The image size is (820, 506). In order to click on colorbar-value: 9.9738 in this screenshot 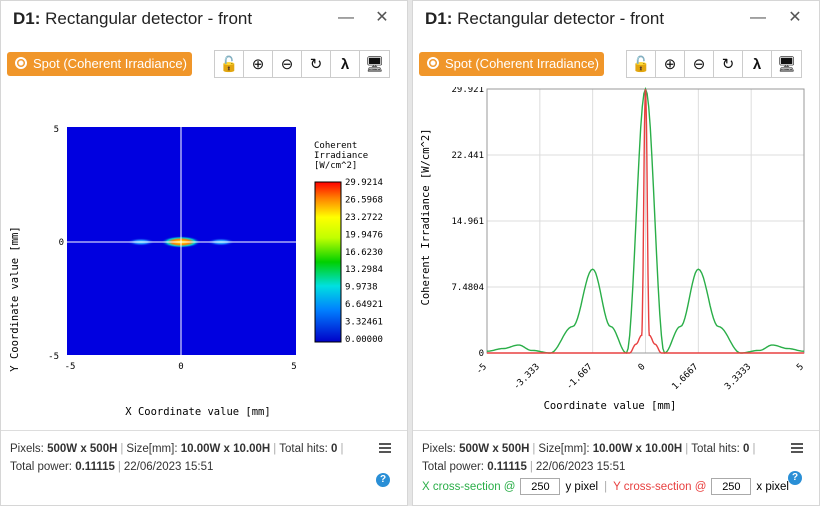, I will do `click(361, 288)`.